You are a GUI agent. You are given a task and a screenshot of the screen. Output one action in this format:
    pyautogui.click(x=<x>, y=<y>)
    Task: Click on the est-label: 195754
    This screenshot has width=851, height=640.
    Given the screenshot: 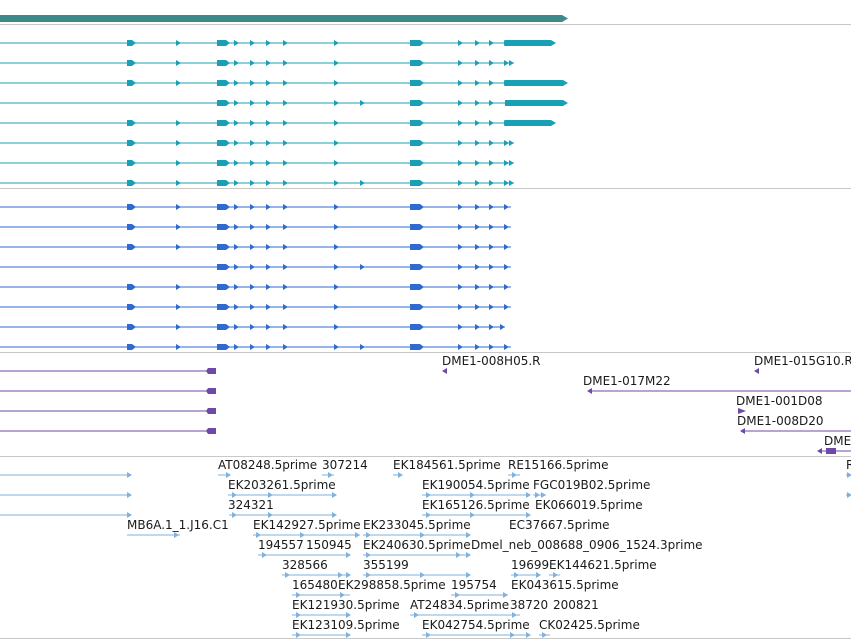 What is the action you would take?
    pyautogui.click(x=474, y=585)
    